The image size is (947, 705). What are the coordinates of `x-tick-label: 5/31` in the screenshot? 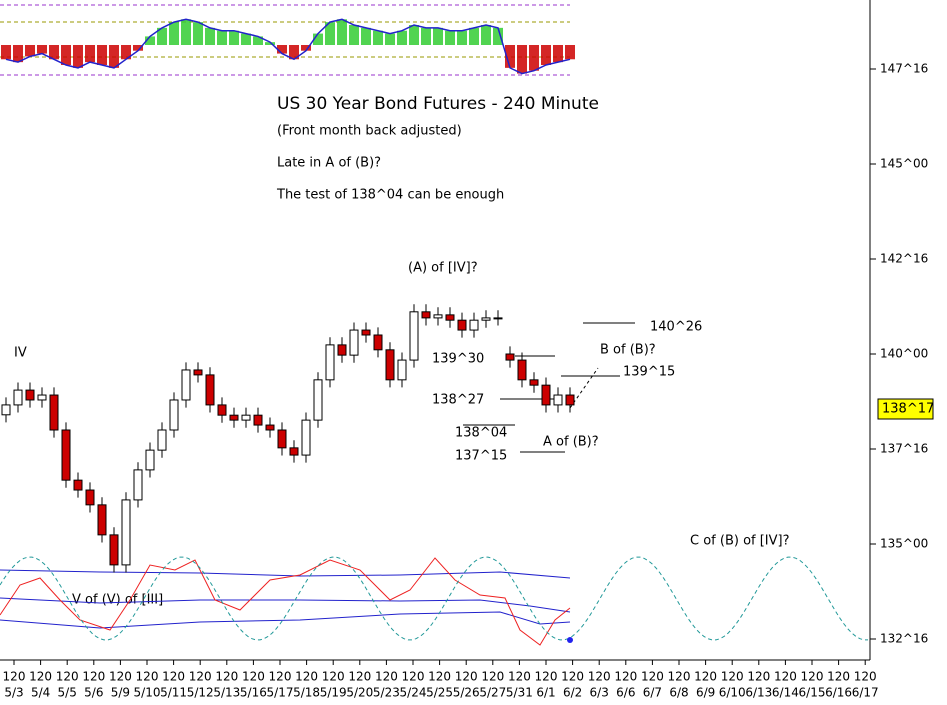 It's located at (519, 693).